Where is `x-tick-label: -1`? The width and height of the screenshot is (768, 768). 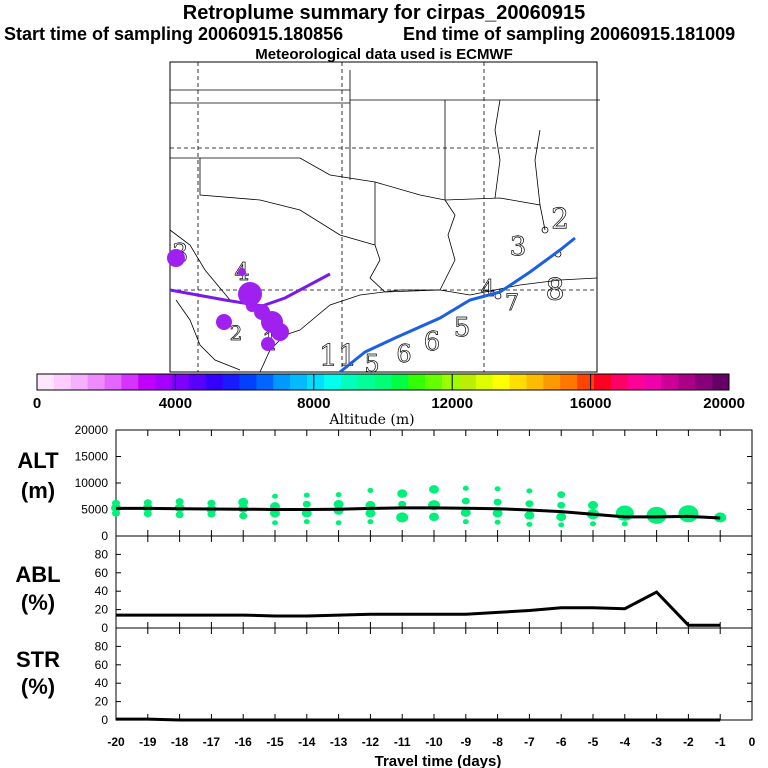 x-tick-label: -1 is located at coordinates (720, 742).